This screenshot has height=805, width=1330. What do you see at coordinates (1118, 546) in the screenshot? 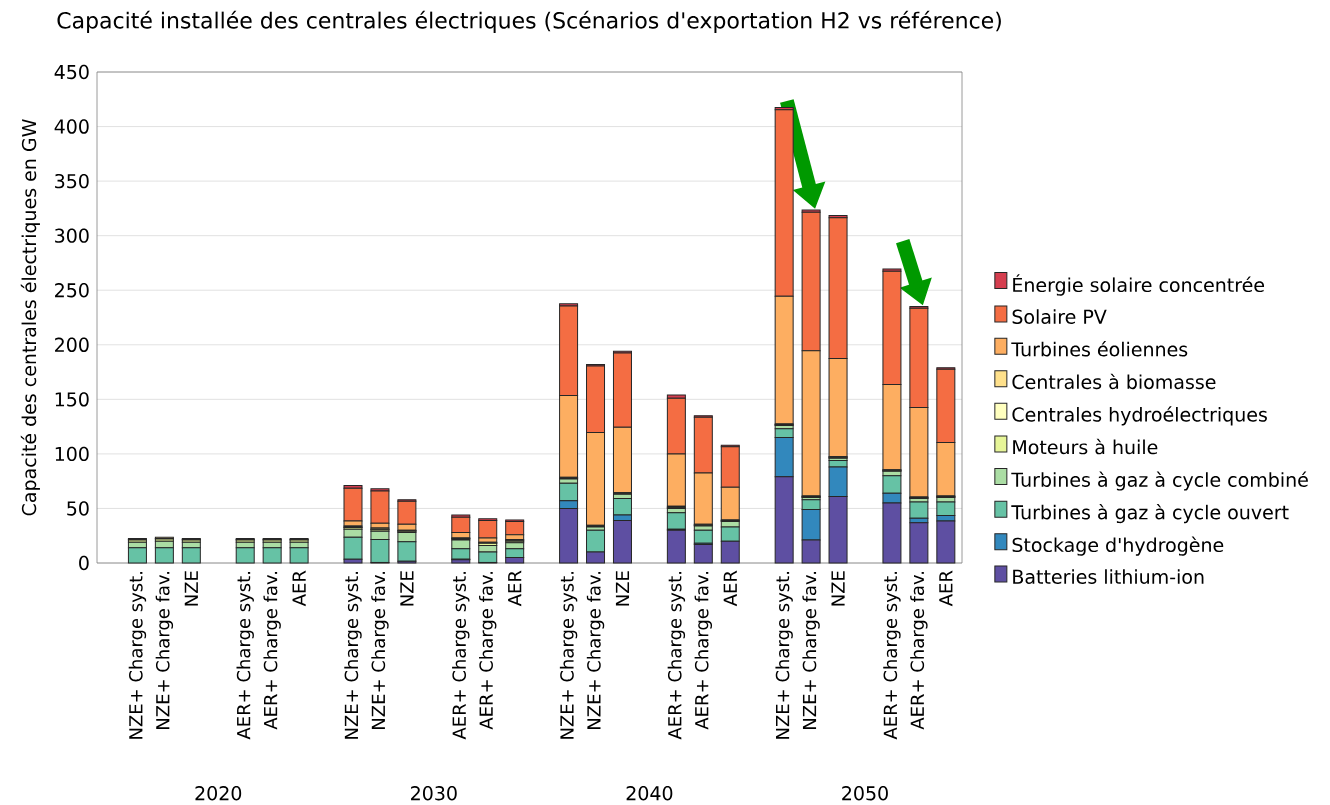
I see `legend-label: Stockage d'hydrogène` at bounding box center [1118, 546].